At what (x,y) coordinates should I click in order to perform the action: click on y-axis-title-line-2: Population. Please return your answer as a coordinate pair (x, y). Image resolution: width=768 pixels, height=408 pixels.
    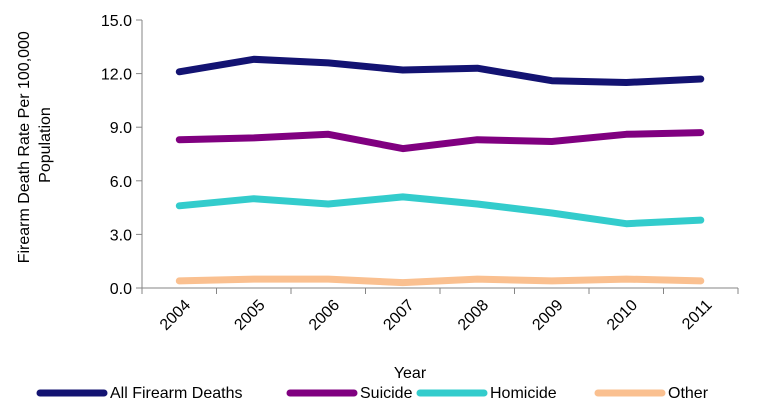
    Looking at the image, I should click on (45, 145).